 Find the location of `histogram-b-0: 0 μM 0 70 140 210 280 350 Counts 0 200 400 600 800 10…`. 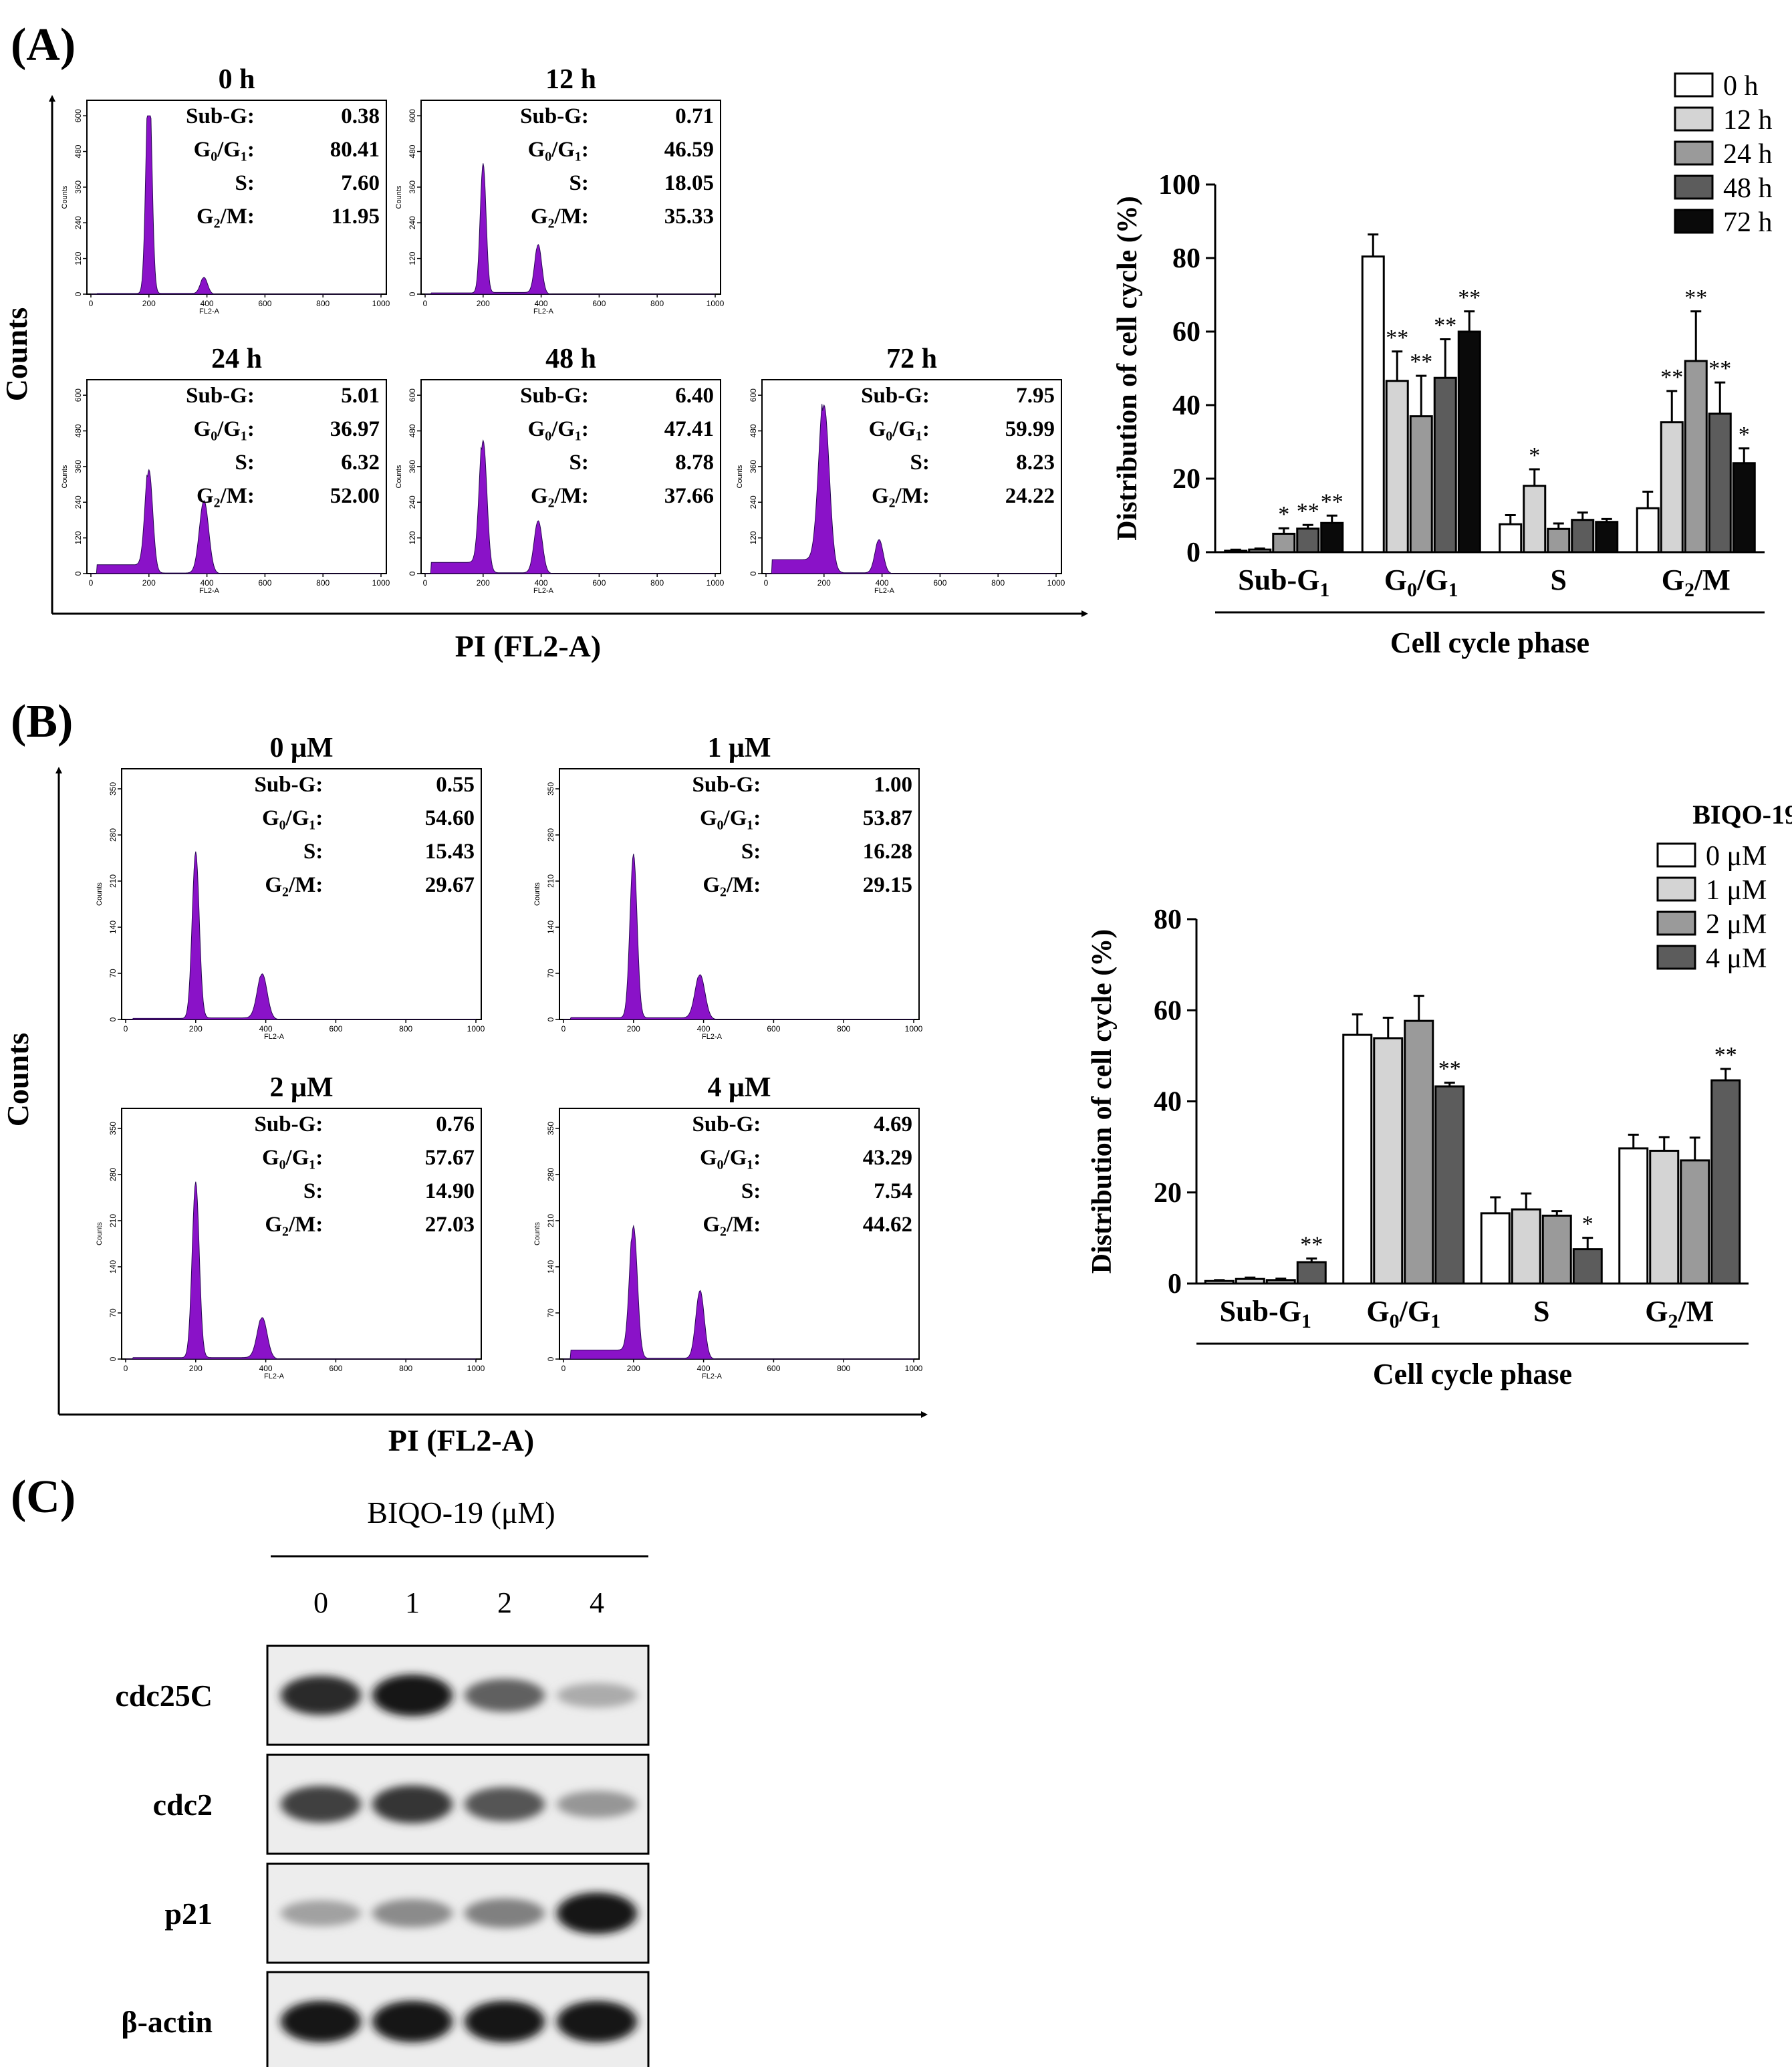

histogram-b-0: 0 μM 0 70 140 210 280 350 Counts 0 200 400 600 800 10… is located at coordinates (290, 887).